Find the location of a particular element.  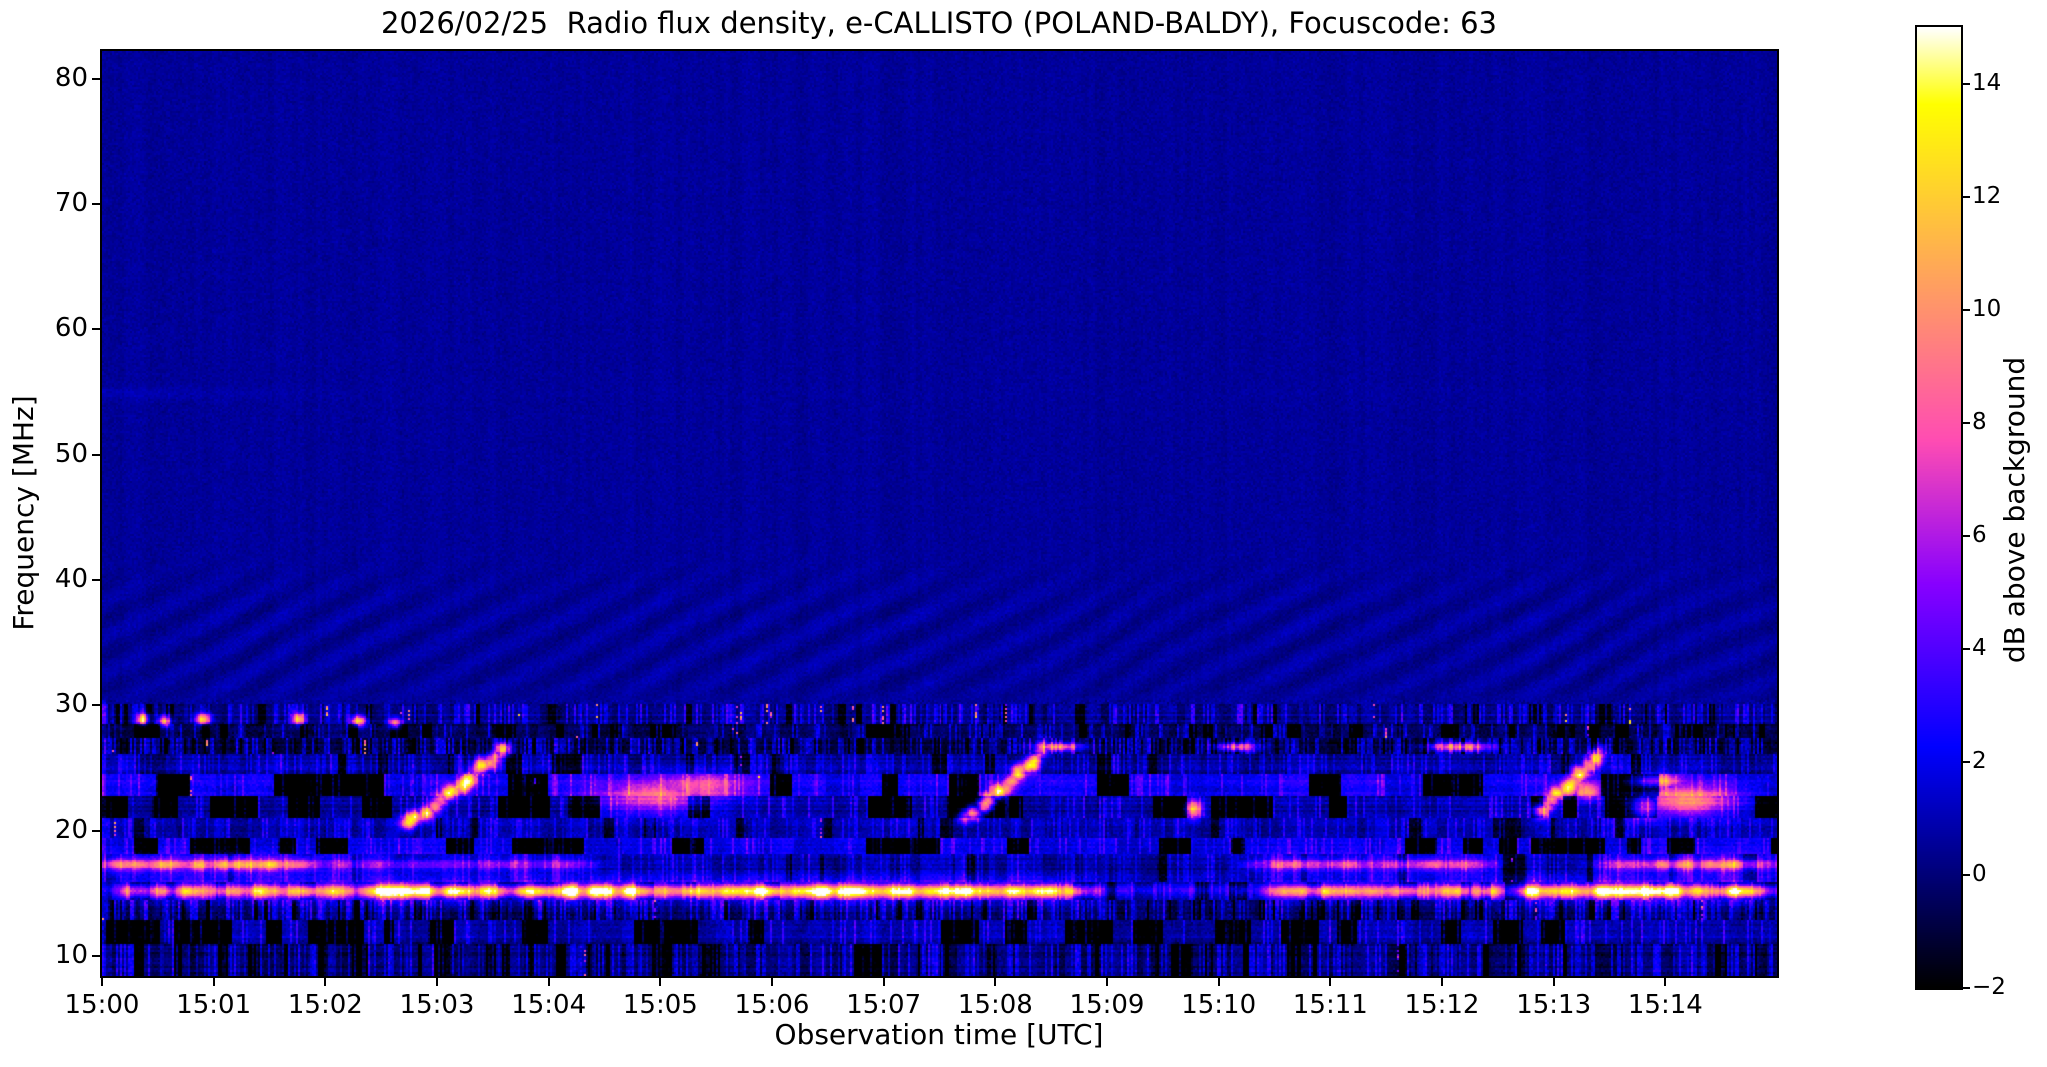

x-tick-label: 15:12 is located at coordinates (1442, 1005).